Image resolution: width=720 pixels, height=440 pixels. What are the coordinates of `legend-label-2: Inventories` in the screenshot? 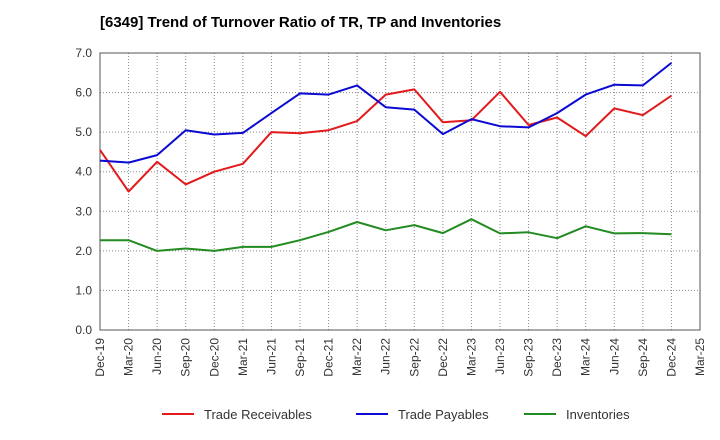 It's located at (598, 414).